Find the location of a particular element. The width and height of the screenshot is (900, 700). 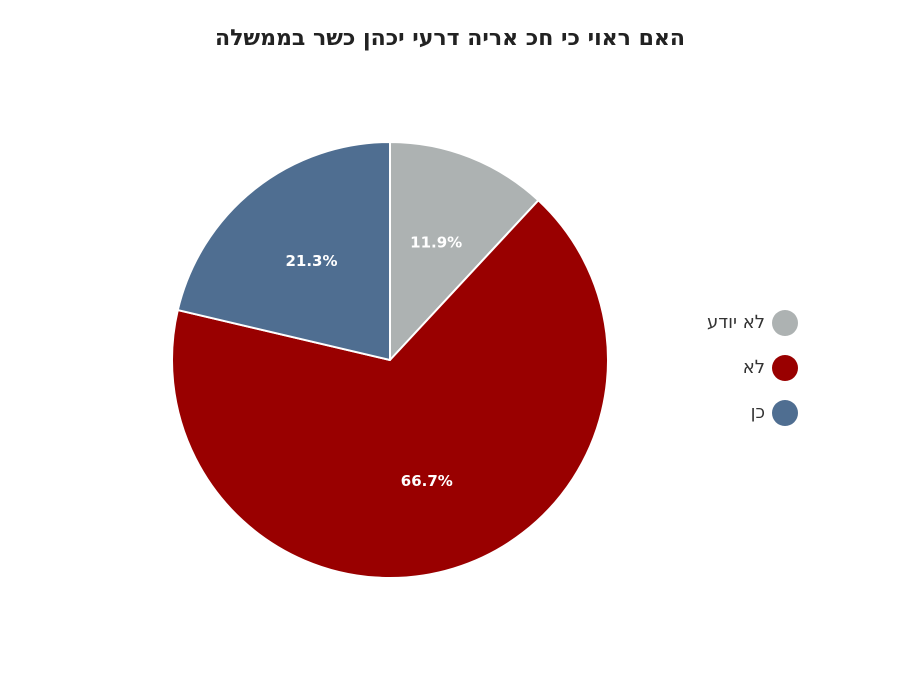

slice-value-label-1: 66.7% is located at coordinates (427, 481).